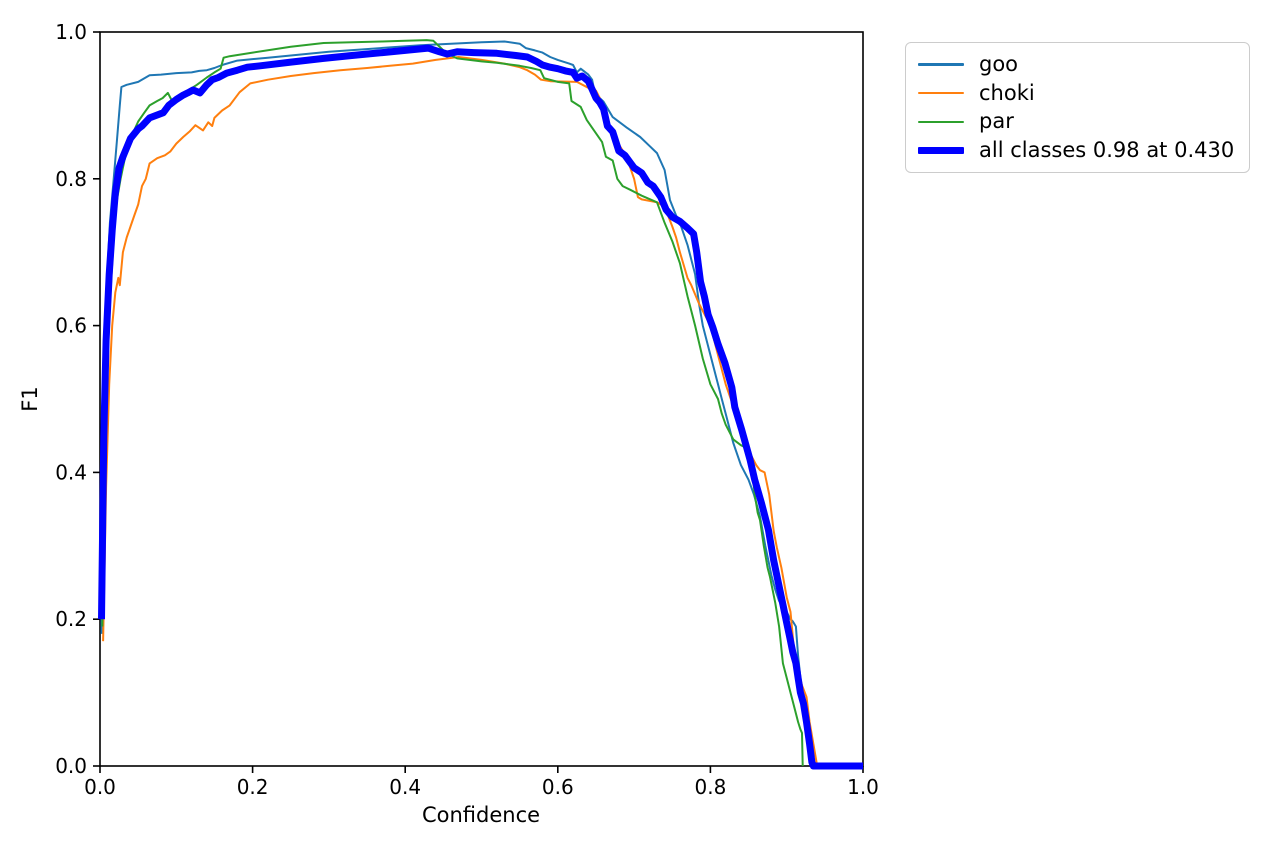  Describe the element at coordinates (71, 179) in the screenshot. I see `y-tick-label: 0.8` at that location.